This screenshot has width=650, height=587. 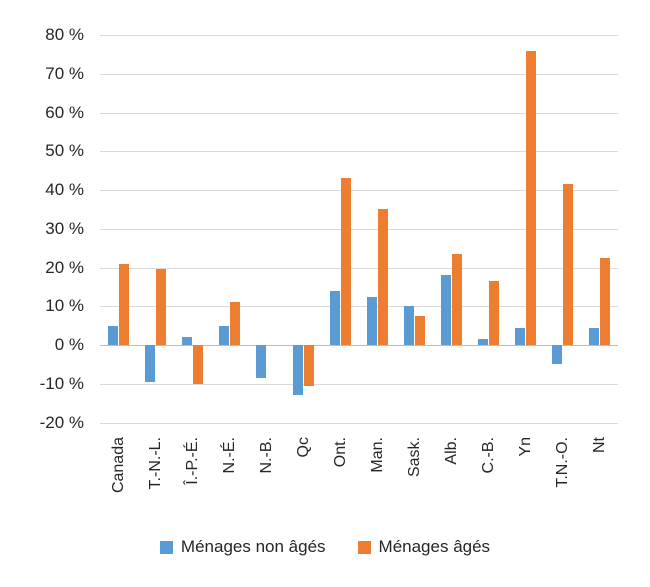 I want to click on legend-item-menages-non-ages: Ménages non âgés, so click(x=242, y=547).